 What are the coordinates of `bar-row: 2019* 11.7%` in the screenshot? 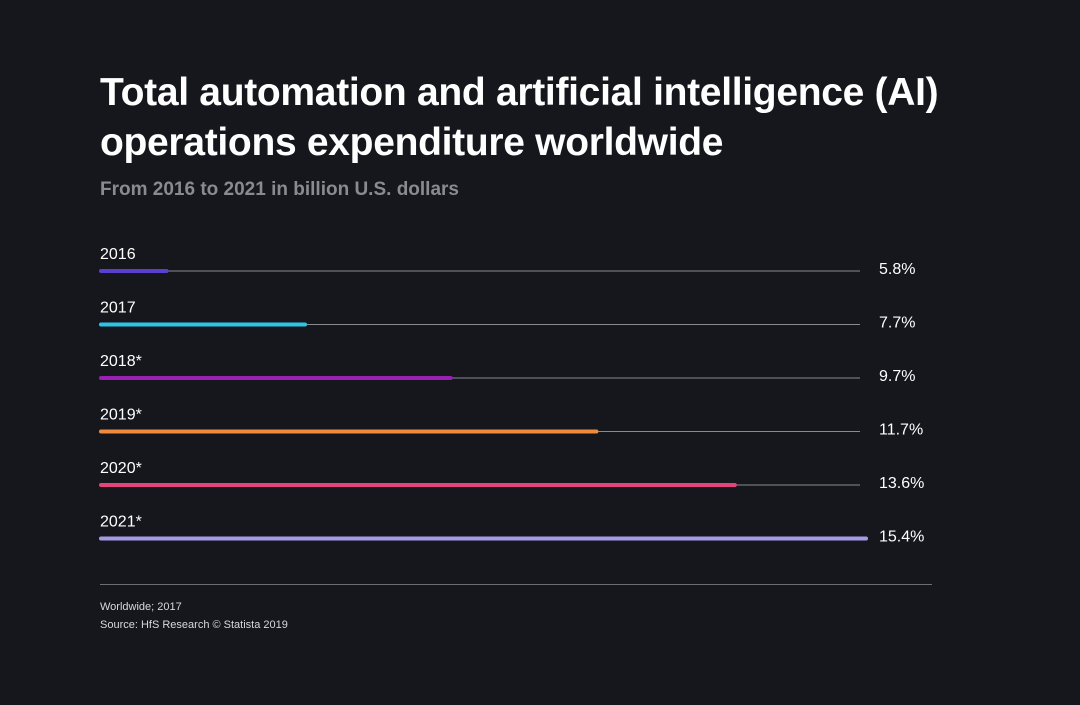 It's located at (511, 423).